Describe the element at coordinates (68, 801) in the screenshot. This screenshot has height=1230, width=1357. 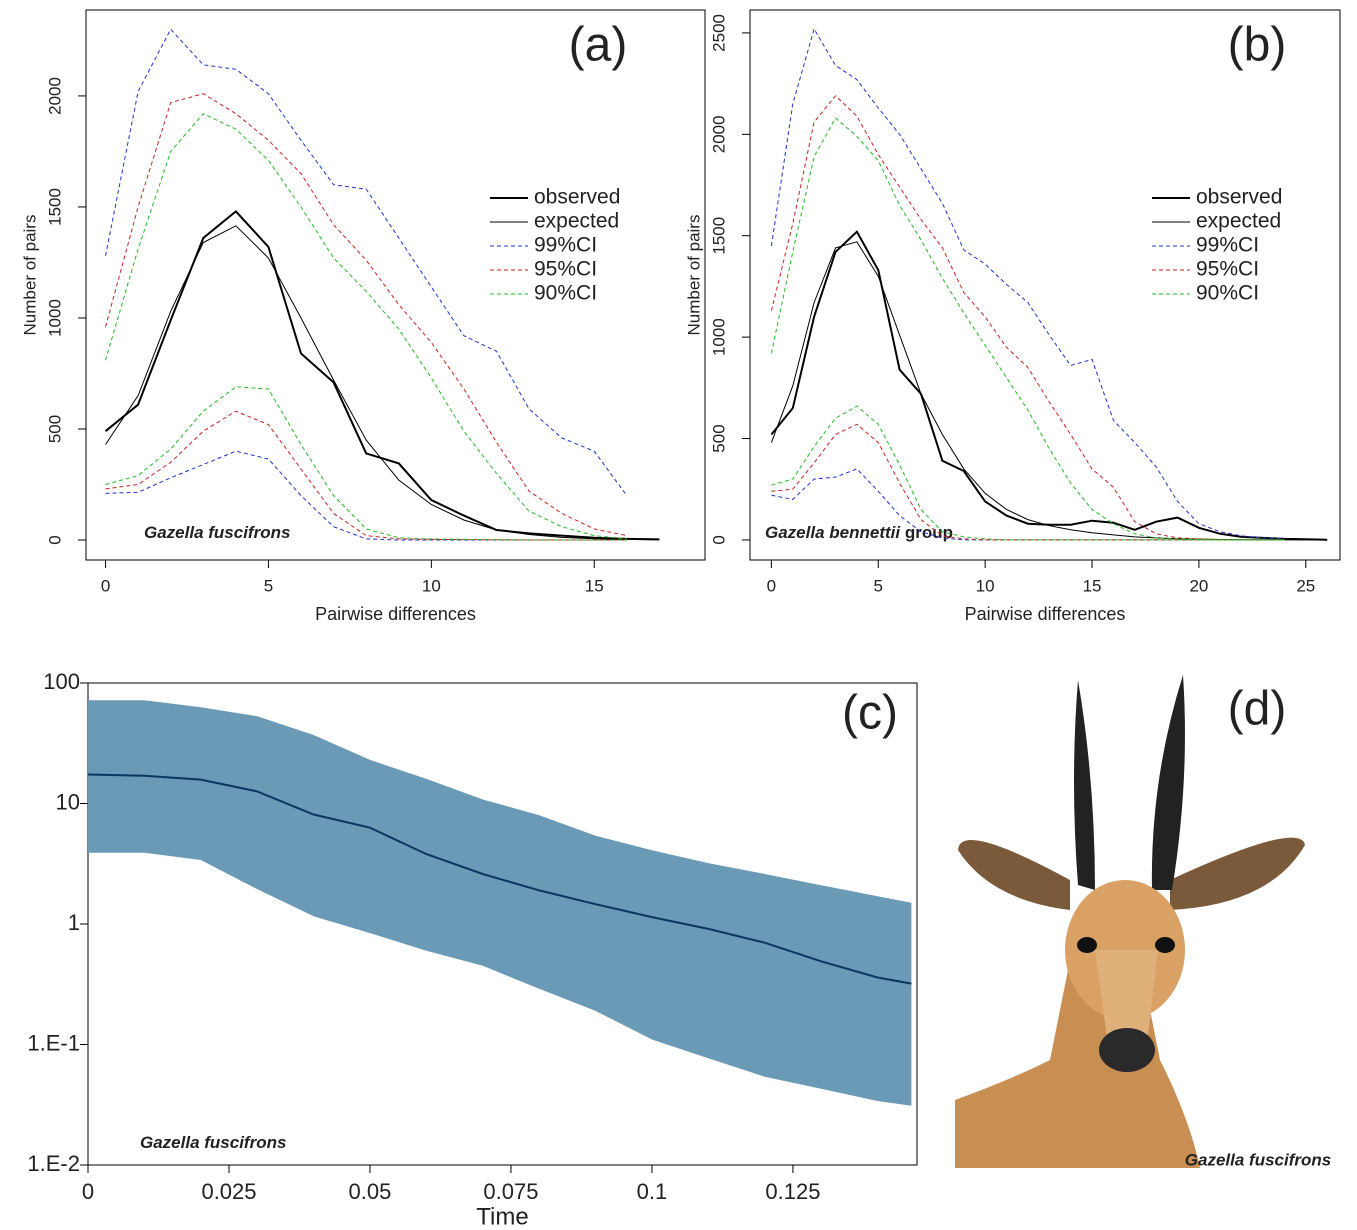
I see `y-tick-label: 10` at that location.